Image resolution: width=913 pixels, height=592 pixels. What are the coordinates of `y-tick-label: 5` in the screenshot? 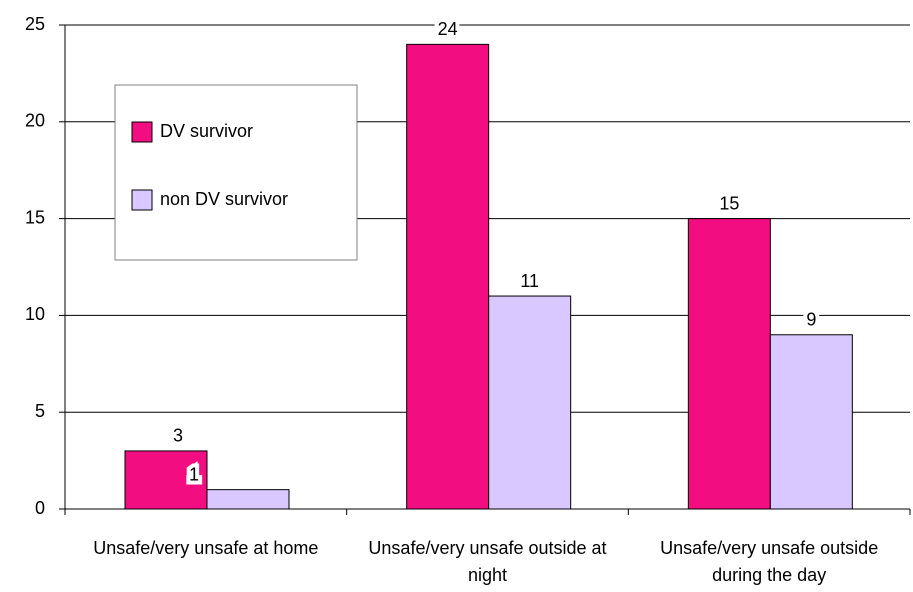 It's located at (40, 411).